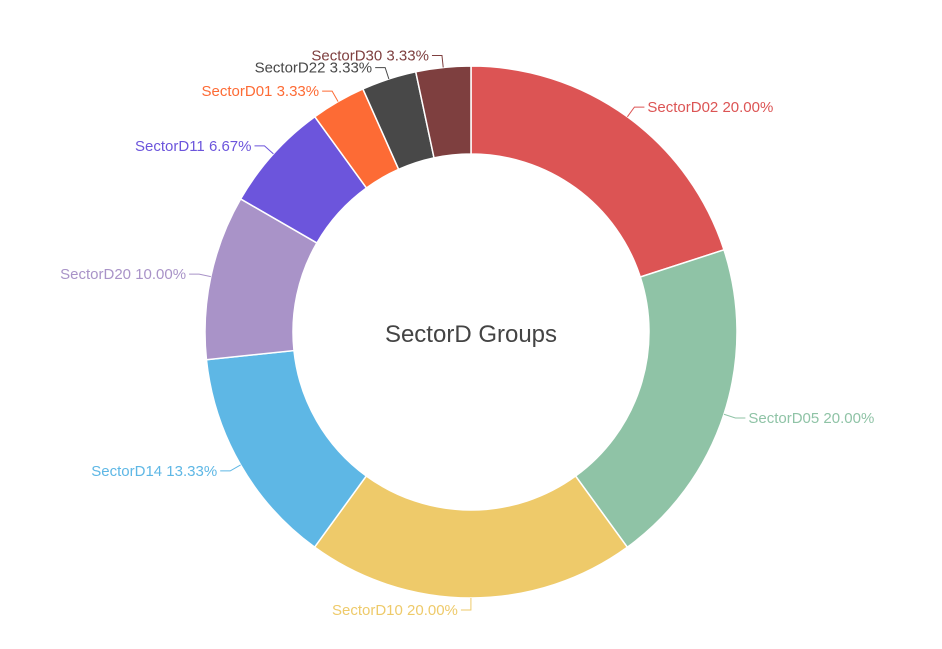  What do you see at coordinates (471, 536) in the screenshot?
I see `slice-sectord10` at bounding box center [471, 536].